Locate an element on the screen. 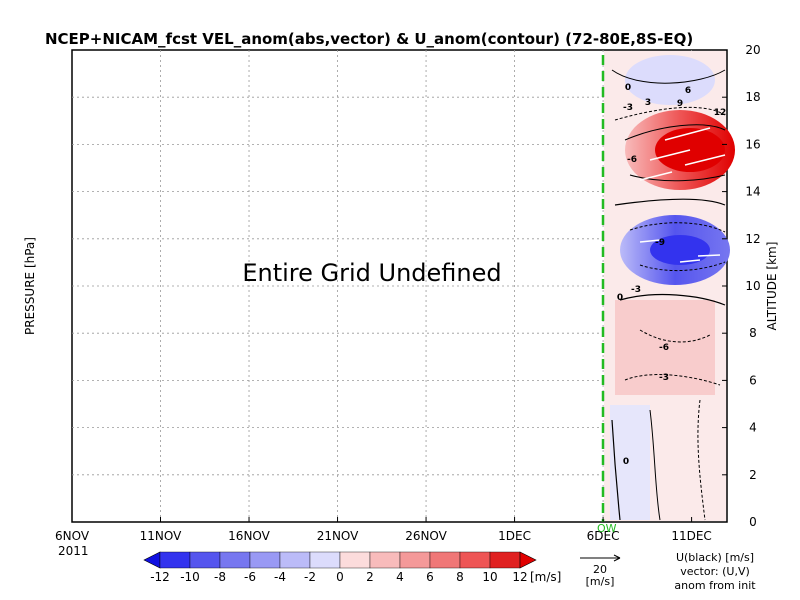  y-tick-label: 4 is located at coordinates (753, 428).